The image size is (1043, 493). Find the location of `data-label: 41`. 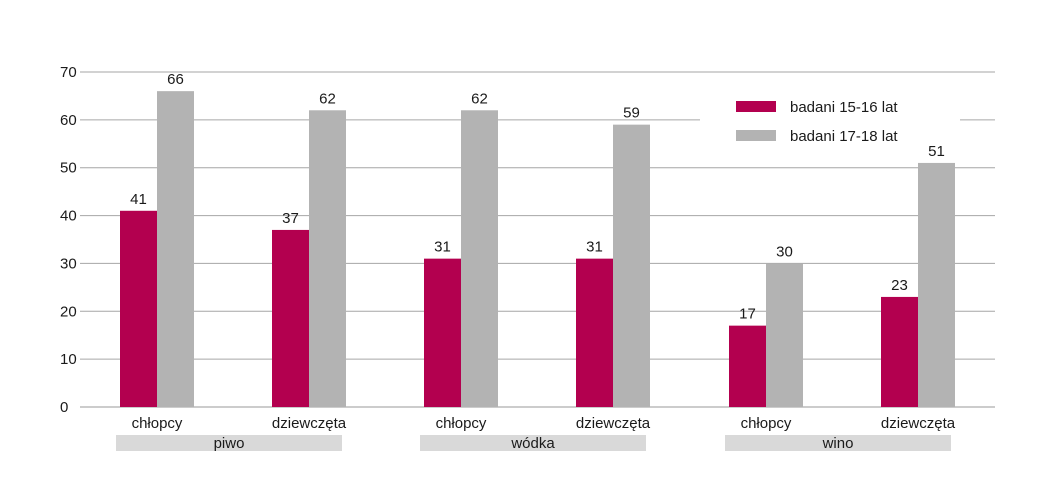

data-label: 41 is located at coordinates (138, 199).